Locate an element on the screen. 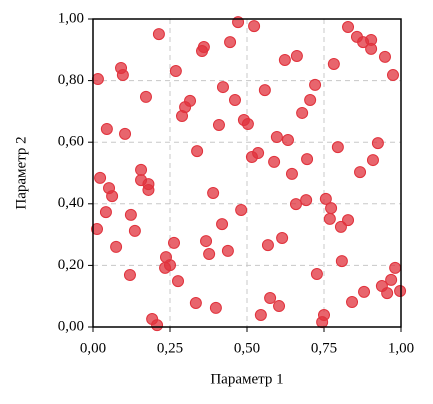 Image resolution: width=433 pixels, height=404 pixels. y-tick-label: 0,60 is located at coordinates (71, 142).